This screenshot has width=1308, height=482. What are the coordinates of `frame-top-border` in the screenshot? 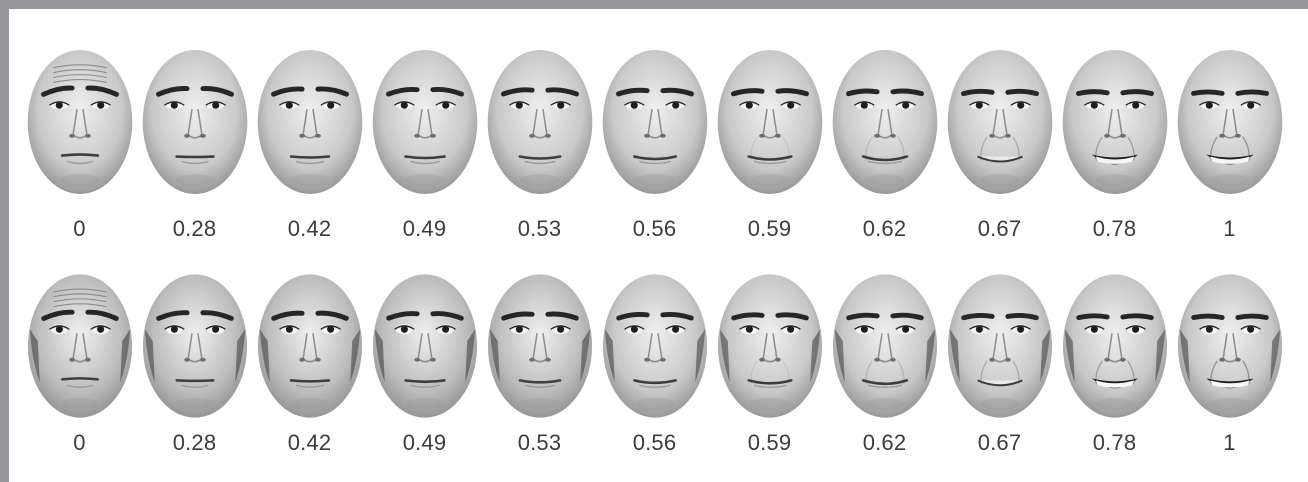 It's located at (654, 4).